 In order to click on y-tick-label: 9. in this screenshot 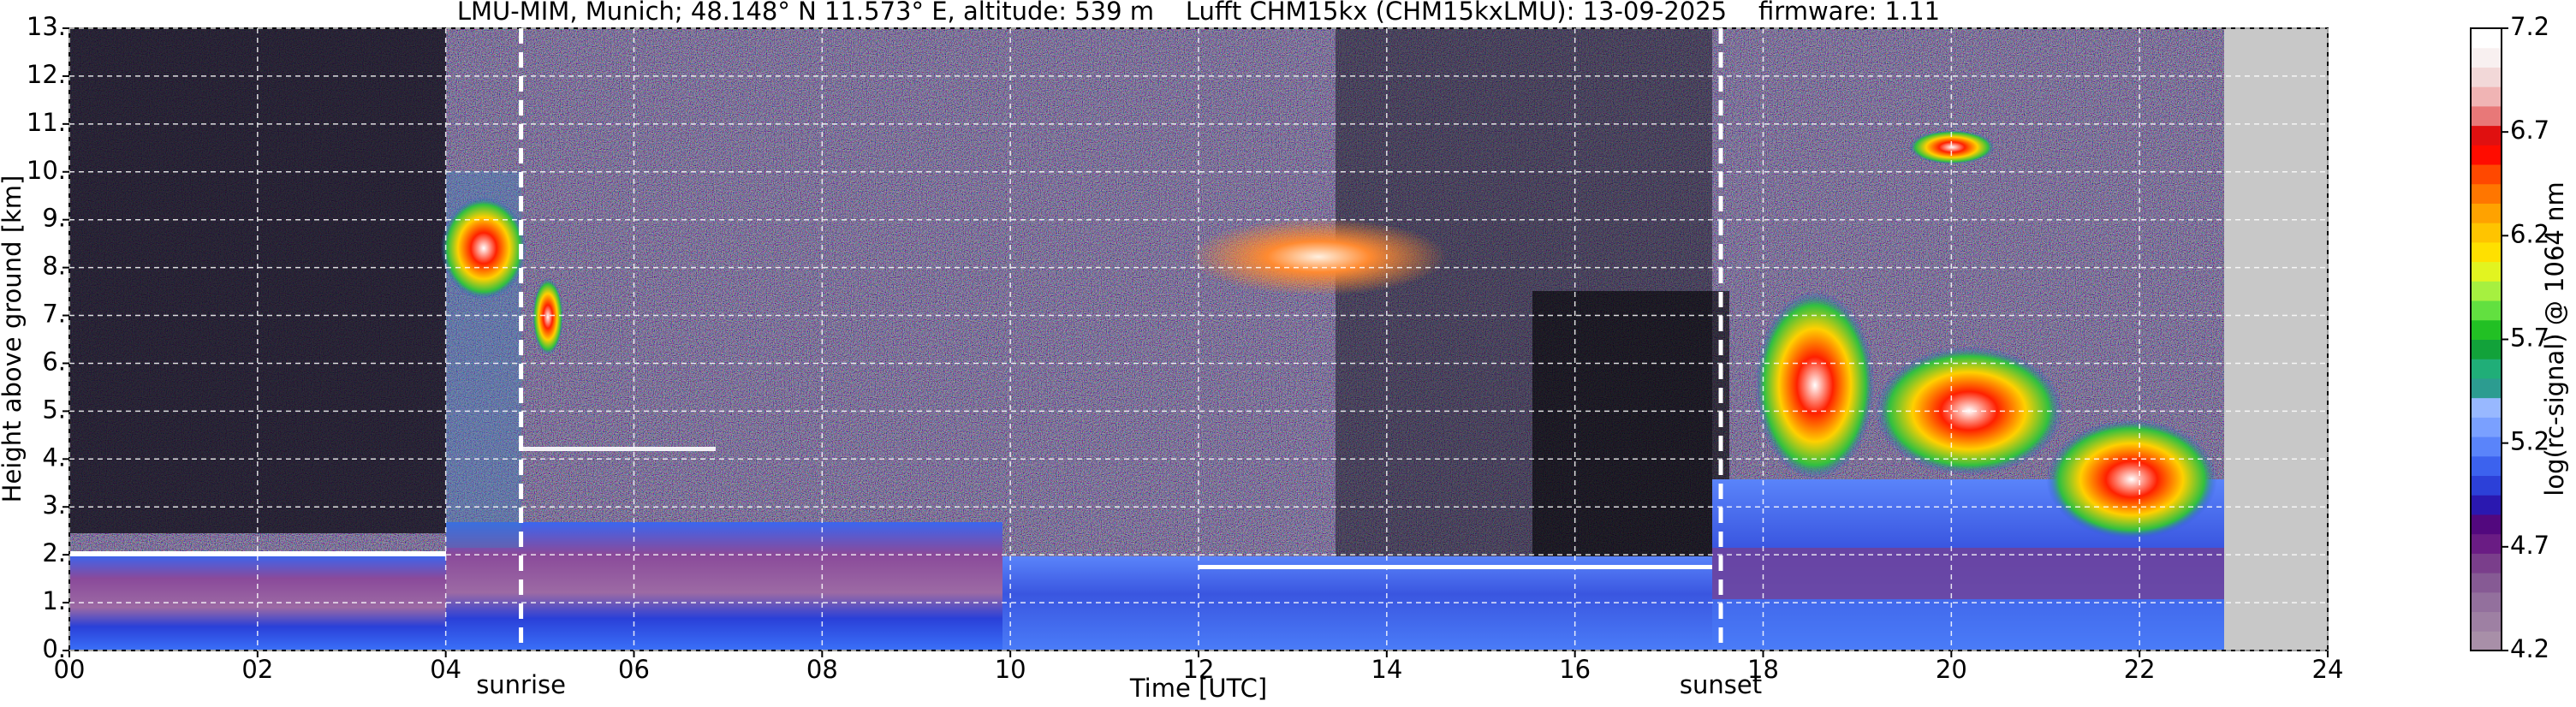, I will do `click(54, 218)`.